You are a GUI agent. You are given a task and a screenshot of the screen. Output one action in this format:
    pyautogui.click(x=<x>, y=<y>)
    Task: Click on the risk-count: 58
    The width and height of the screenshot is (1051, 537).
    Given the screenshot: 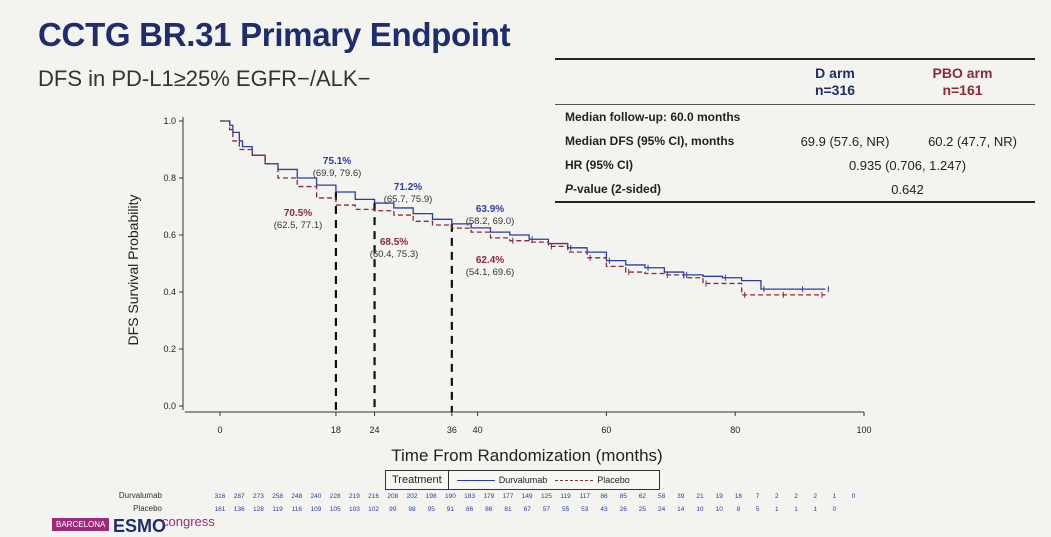 What is the action you would take?
    pyautogui.click(x=662, y=496)
    